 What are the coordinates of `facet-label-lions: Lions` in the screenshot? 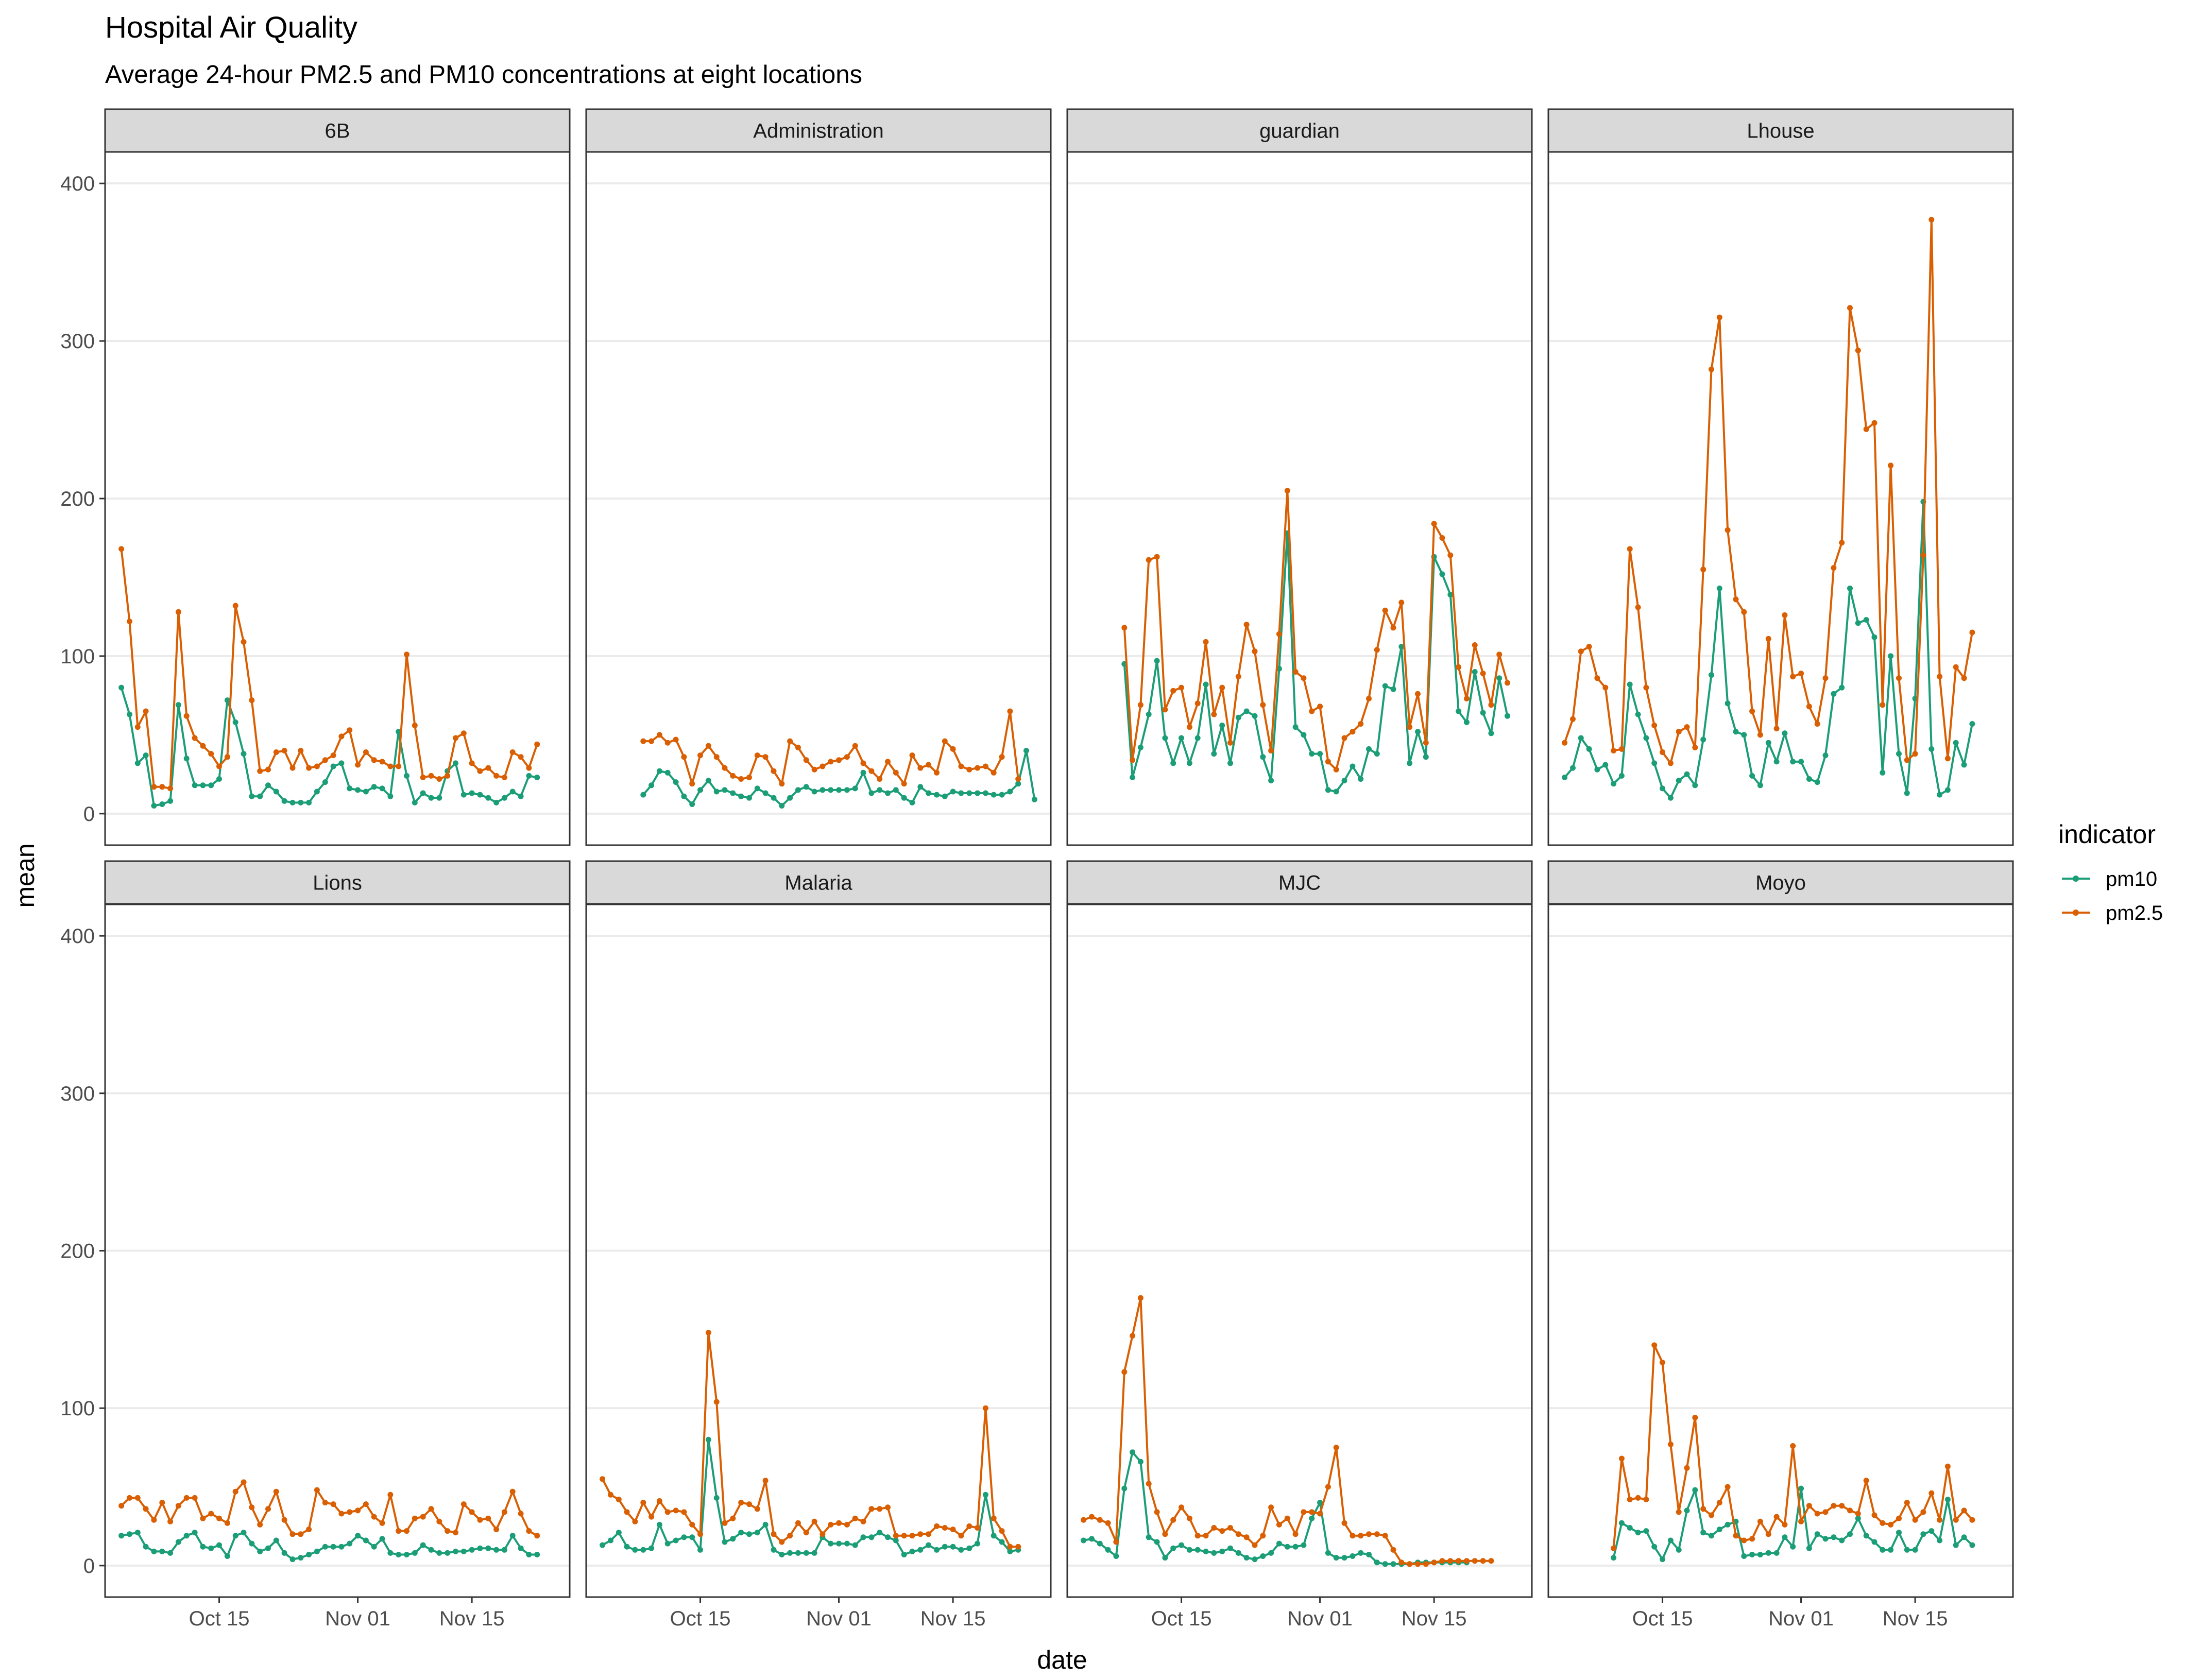 It's located at (337, 883).